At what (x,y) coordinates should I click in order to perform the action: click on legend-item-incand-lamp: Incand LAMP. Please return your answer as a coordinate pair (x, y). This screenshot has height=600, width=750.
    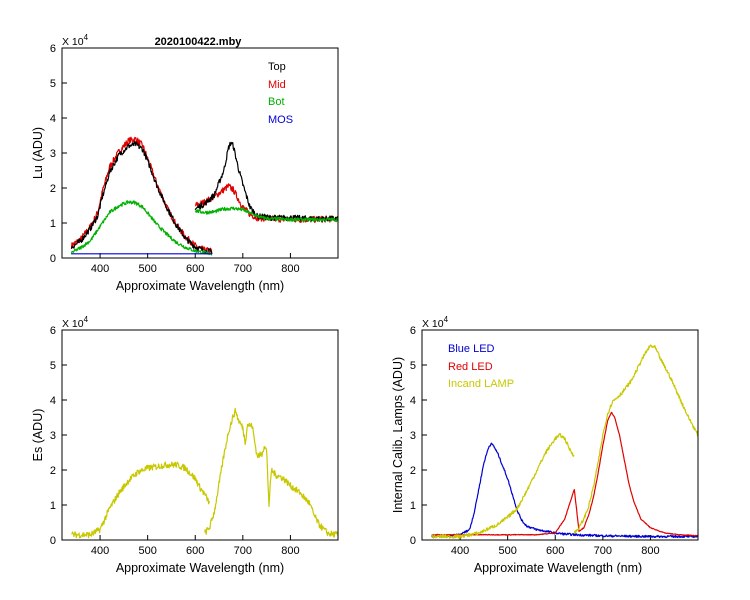
    Looking at the image, I should click on (481, 384).